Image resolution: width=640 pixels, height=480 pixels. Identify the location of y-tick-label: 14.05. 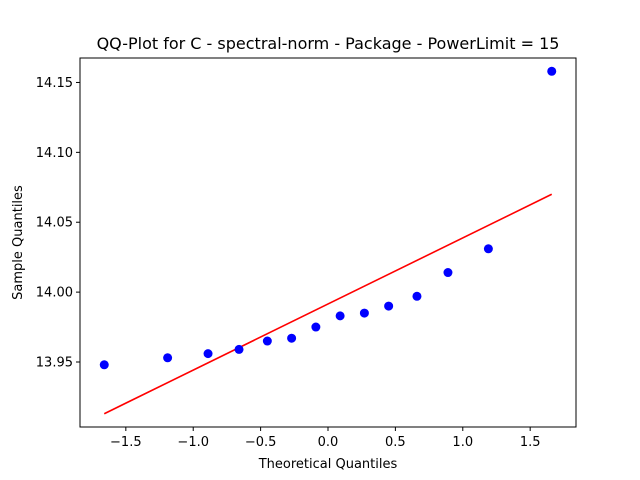
(54, 223).